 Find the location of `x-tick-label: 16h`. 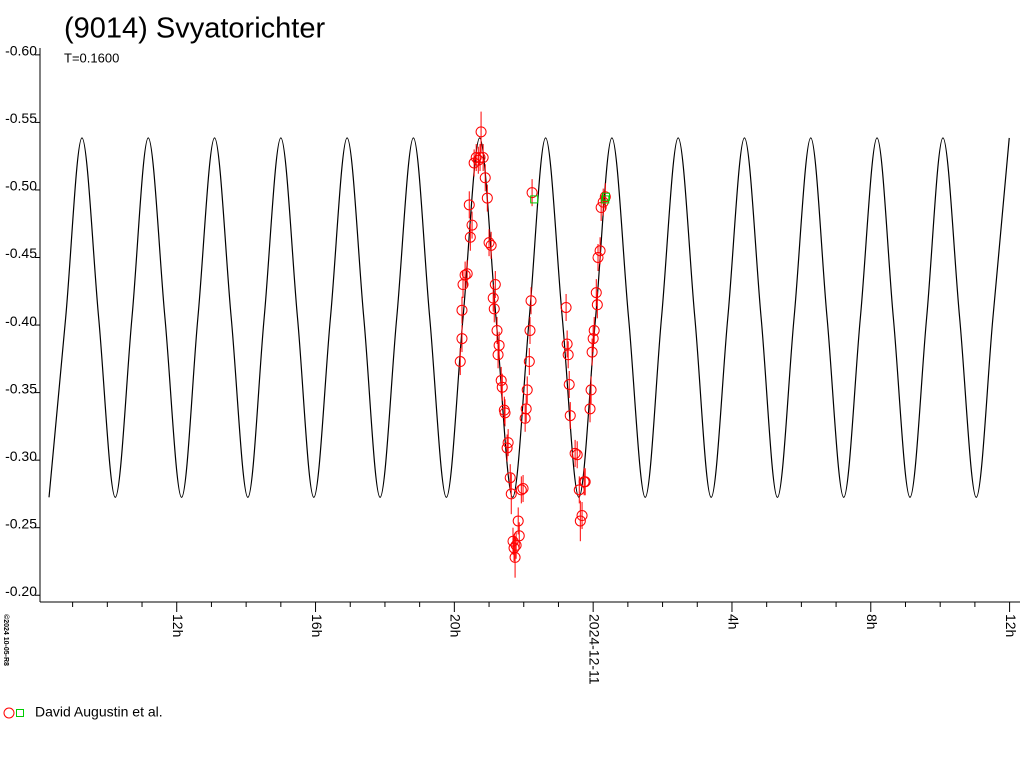

x-tick-label: 16h is located at coordinates (317, 625).